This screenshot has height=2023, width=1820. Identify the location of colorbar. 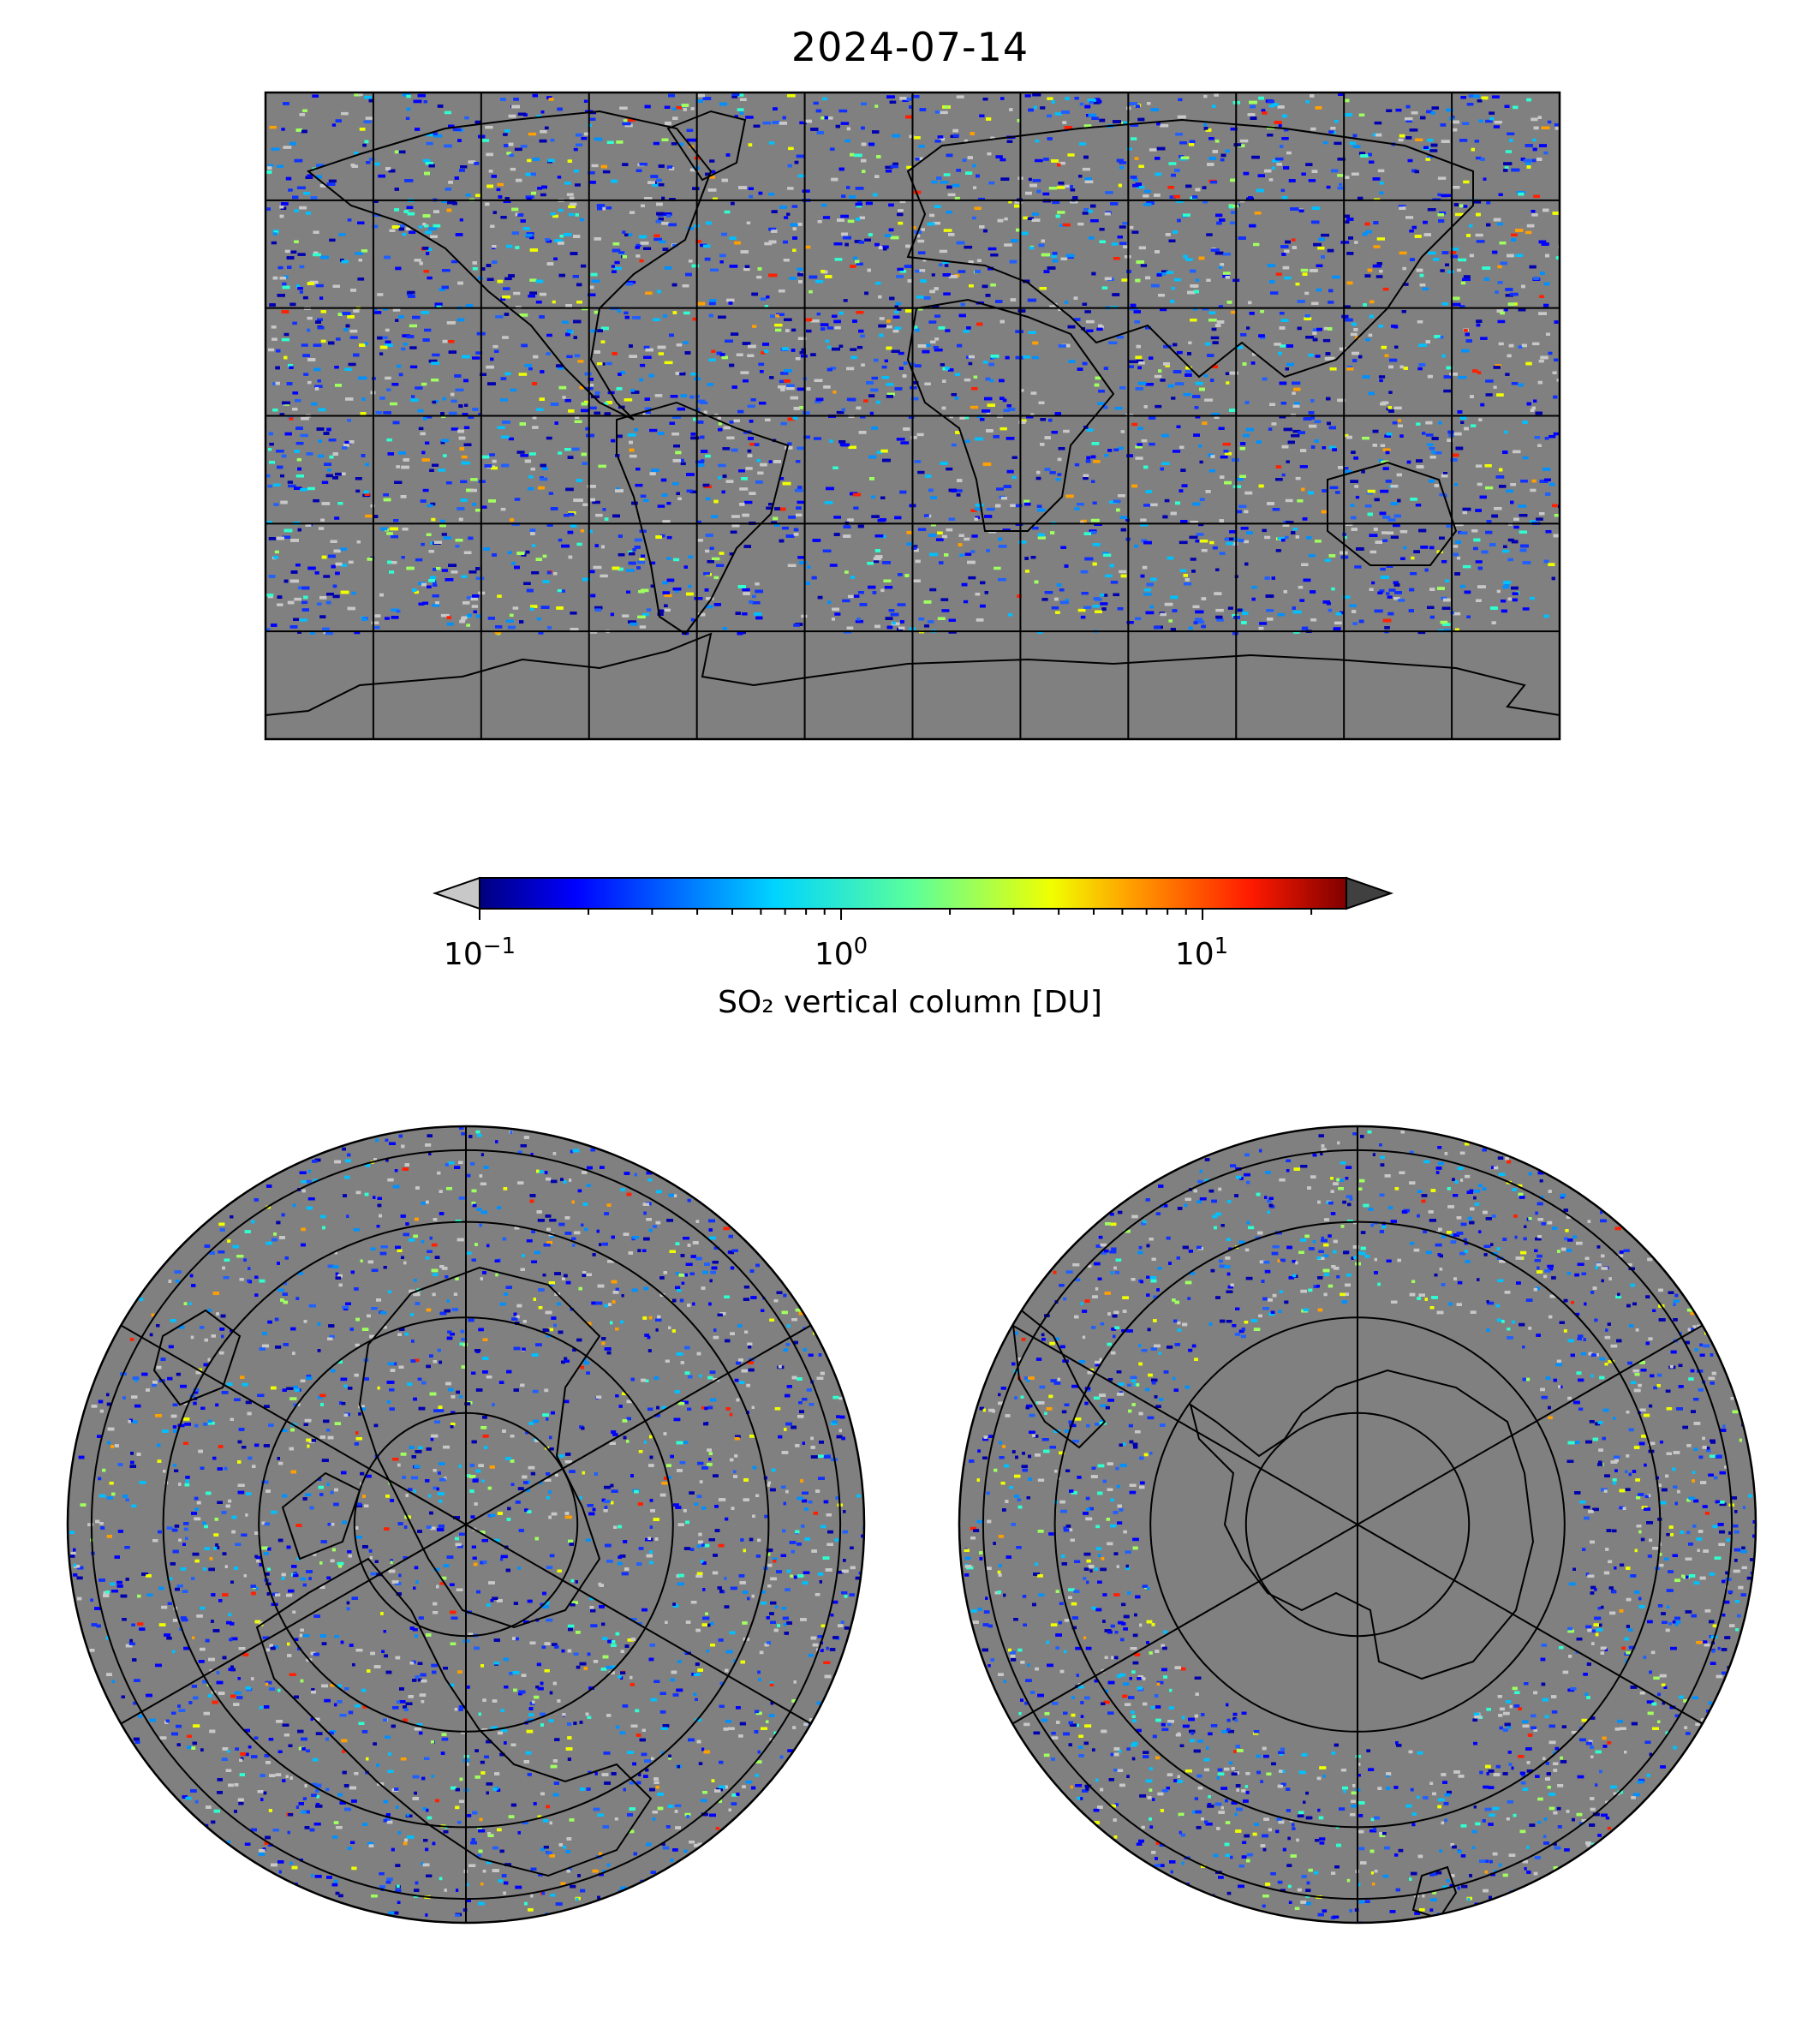
(913, 898).